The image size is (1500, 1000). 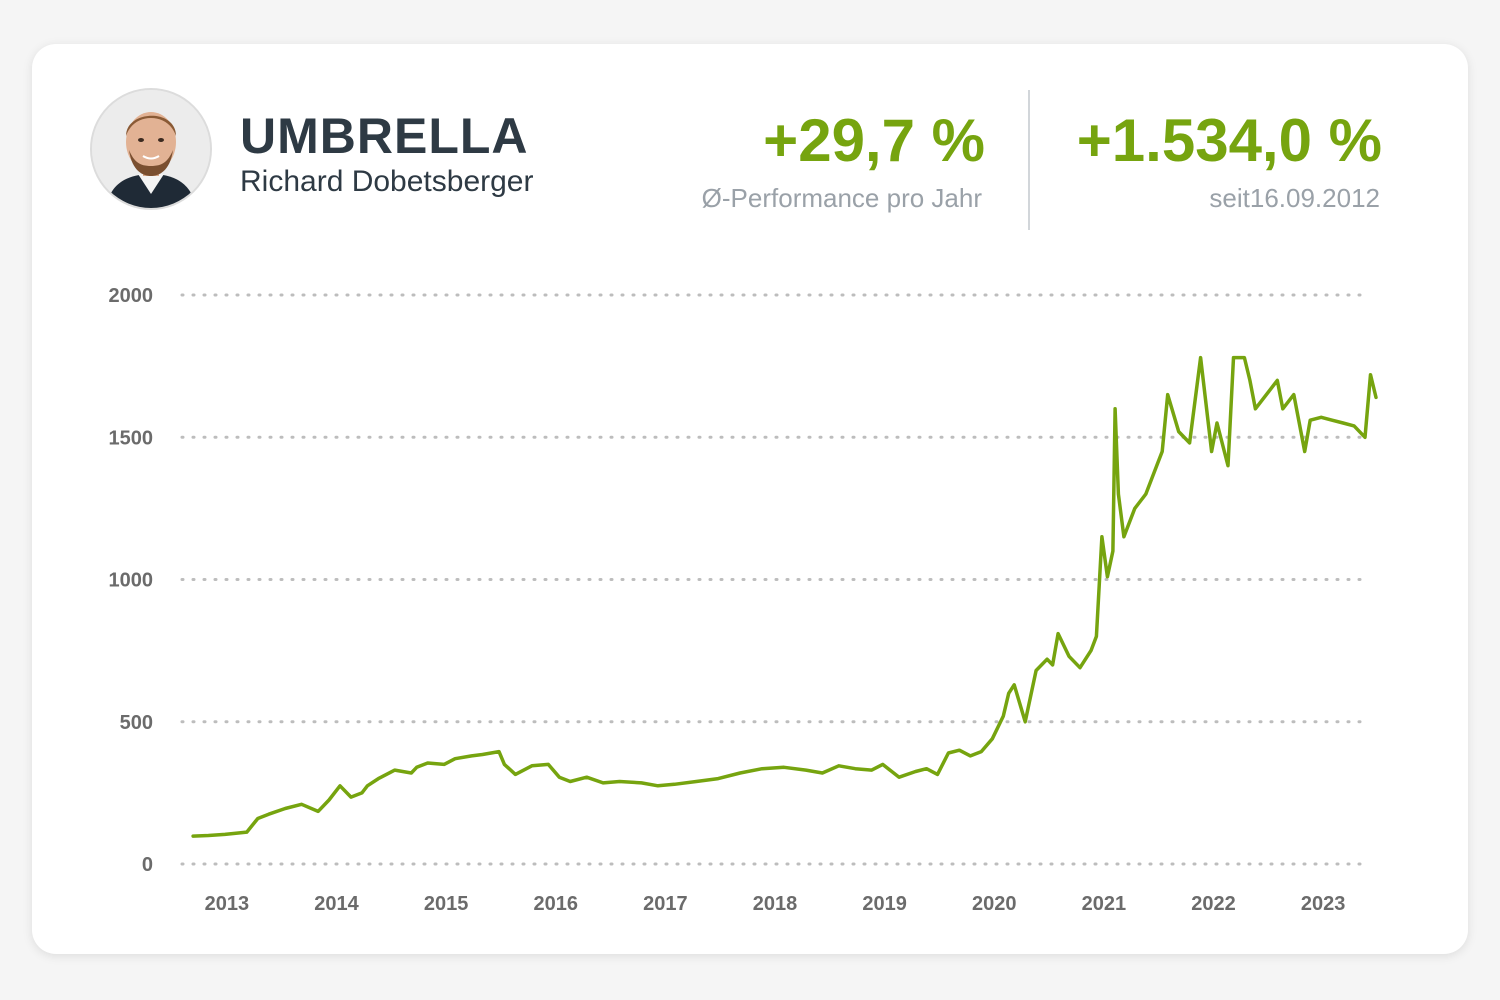 What do you see at coordinates (1229, 140) in the screenshot?
I see `total-performance-value: +1.534,0 %` at bounding box center [1229, 140].